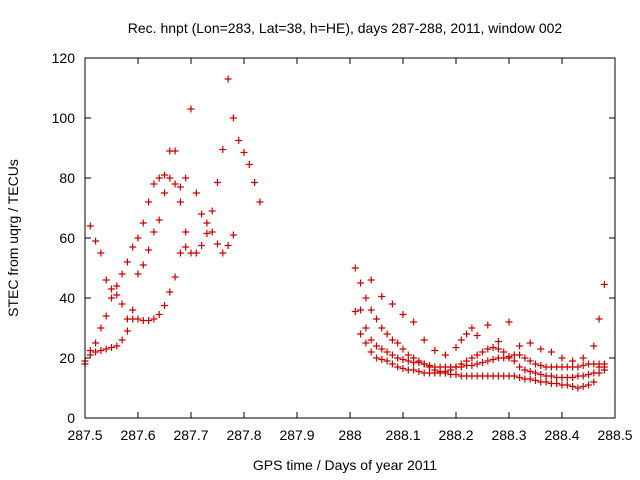 The height and width of the screenshot is (480, 640). I want to click on y-axis-label: STEC from uqrg / TECUs, so click(13, 238).